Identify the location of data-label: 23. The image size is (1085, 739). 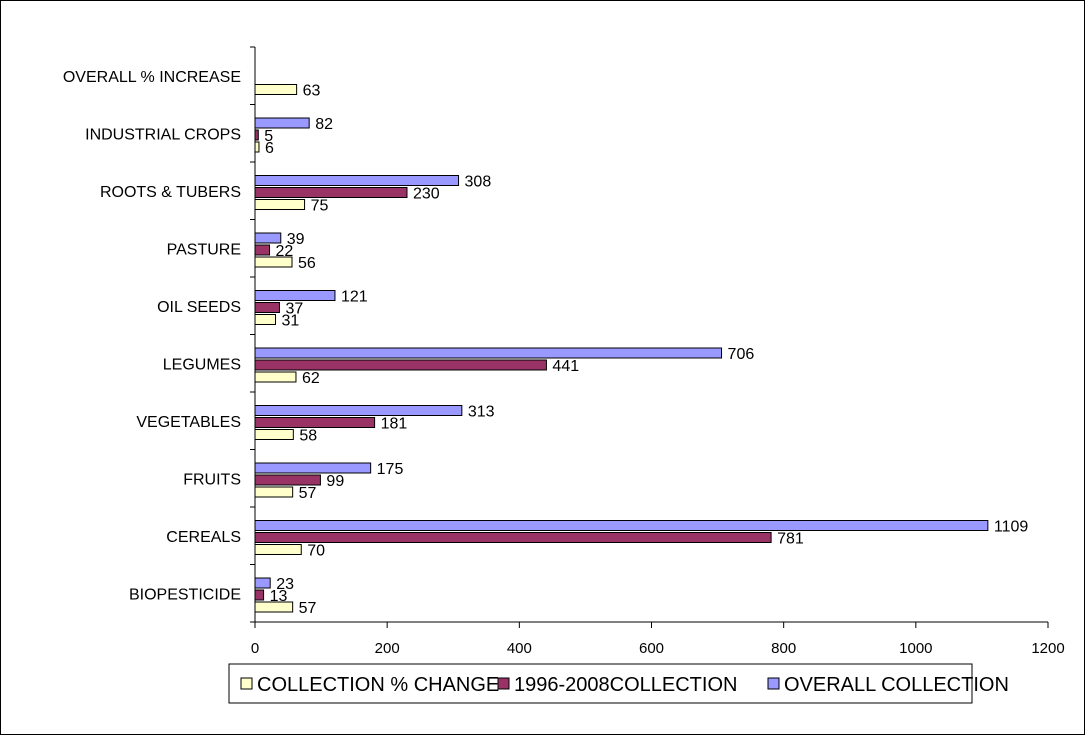
(285, 584).